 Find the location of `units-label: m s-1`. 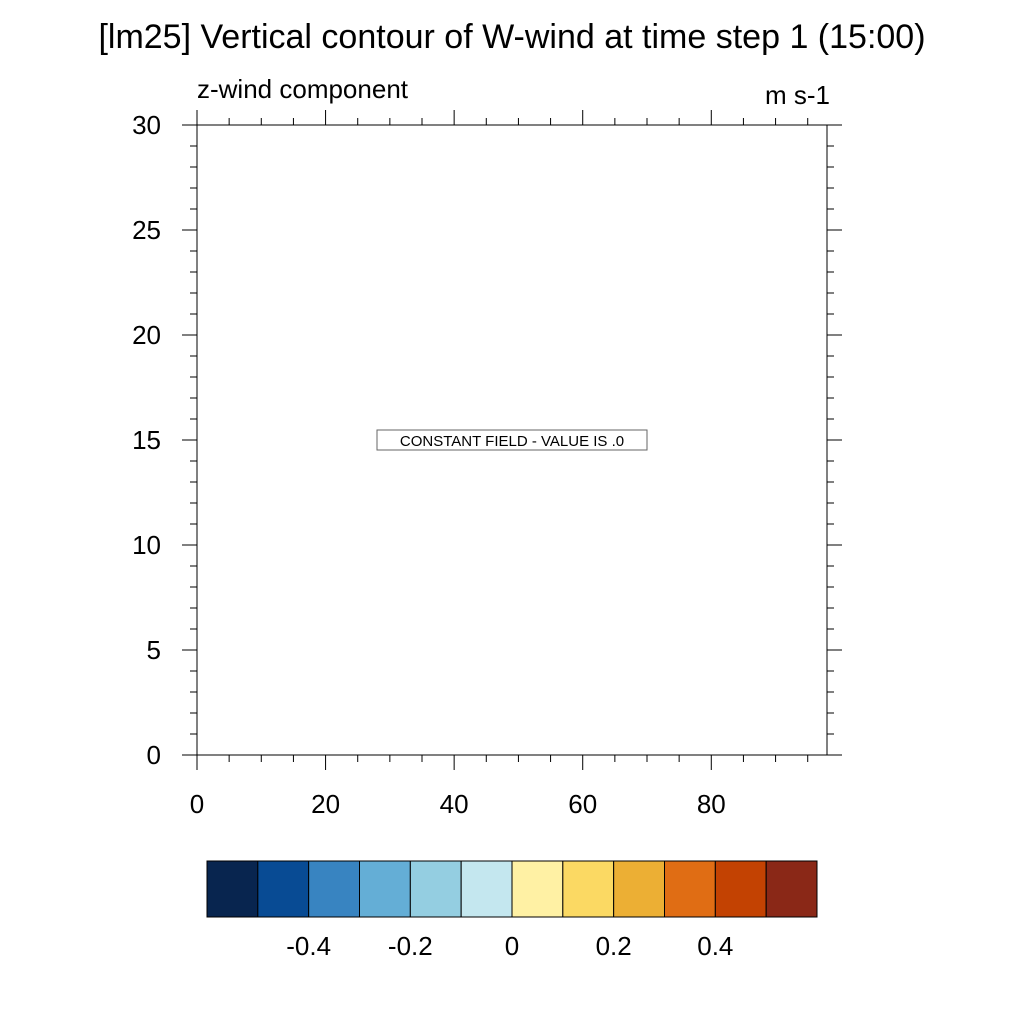

units-label: m s-1 is located at coordinates (797, 95).